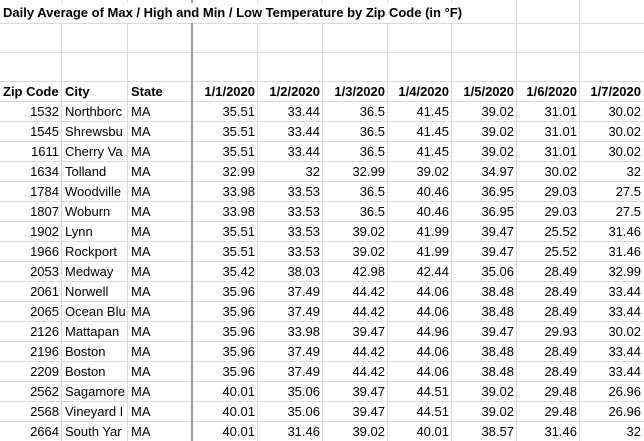 The width and height of the screenshot is (644, 441). What do you see at coordinates (628, 191) in the screenshot?
I see `table-cell: 27.5` at bounding box center [628, 191].